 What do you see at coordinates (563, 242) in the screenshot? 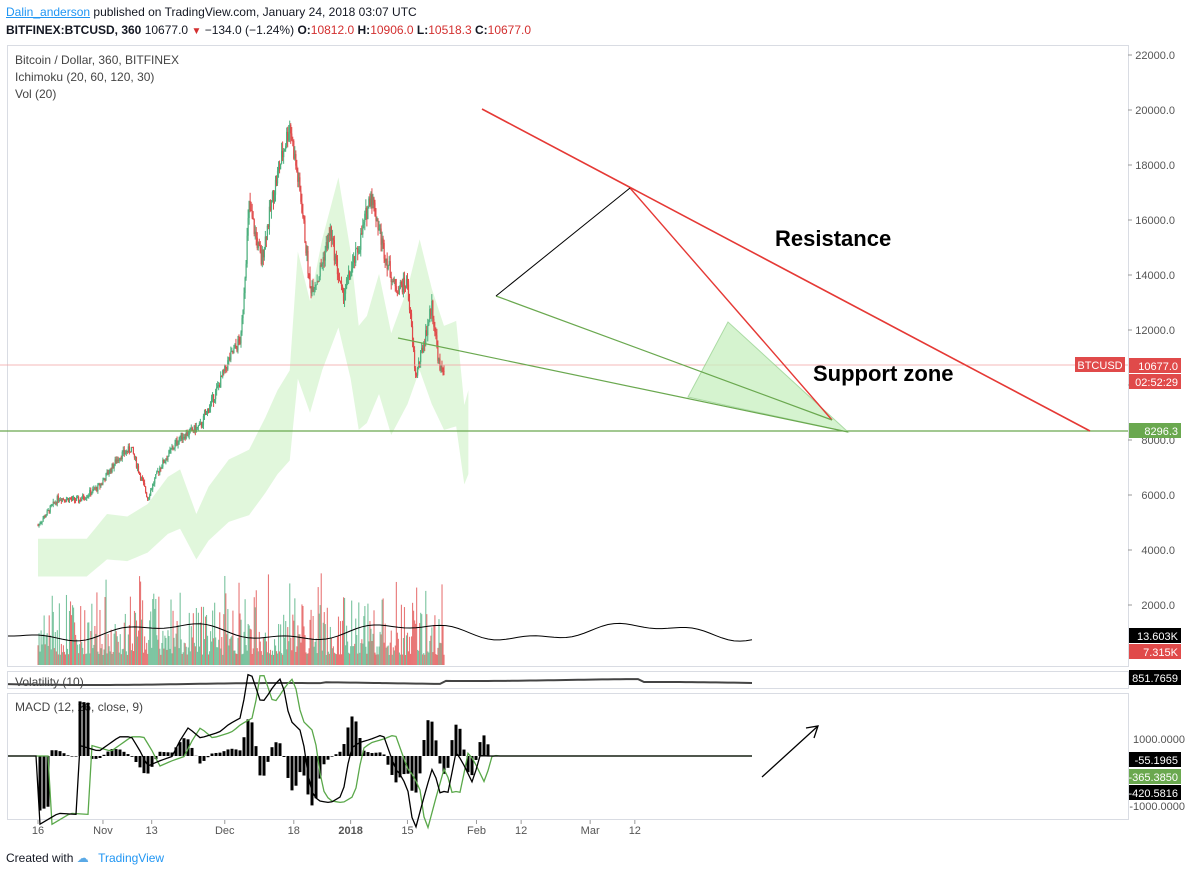
I see `pattern-line` at bounding box center [563, 242].